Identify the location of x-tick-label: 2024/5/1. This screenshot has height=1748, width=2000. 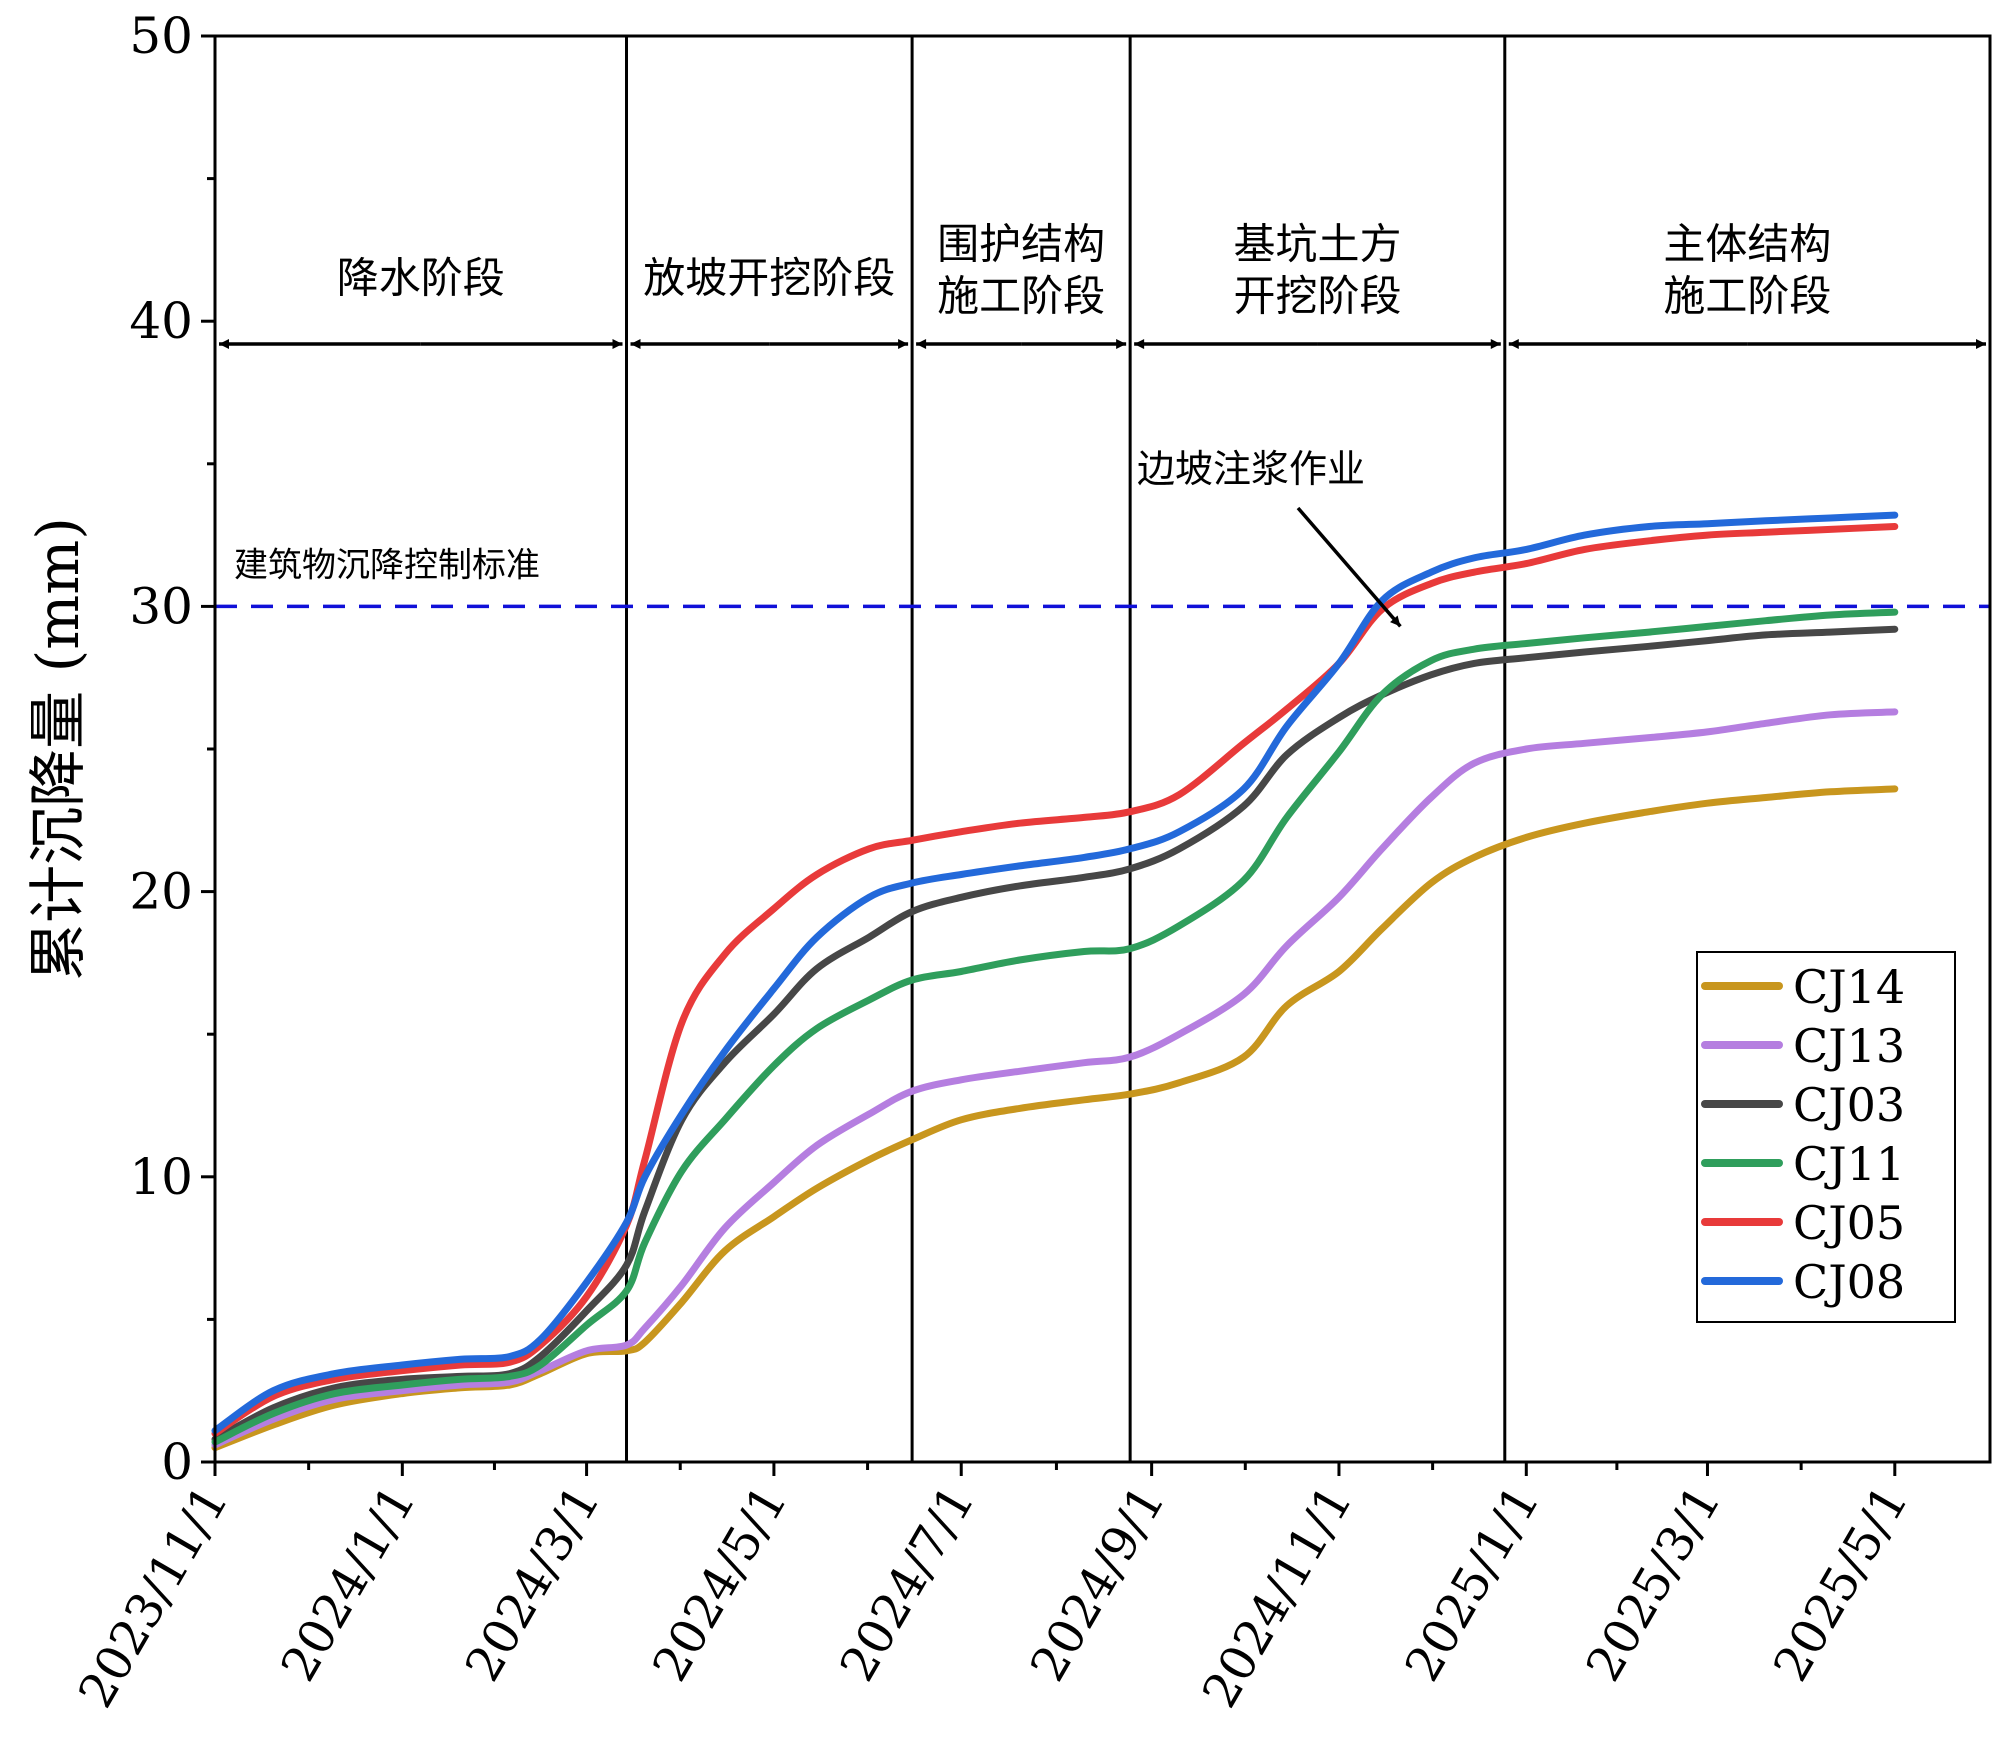
(720, 1583).